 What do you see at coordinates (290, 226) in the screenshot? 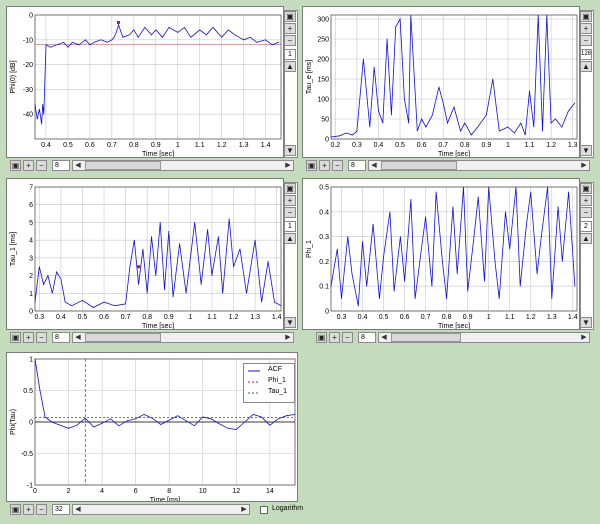
I see `tau-1-side-value: 1` at bounding box center [290, 226].